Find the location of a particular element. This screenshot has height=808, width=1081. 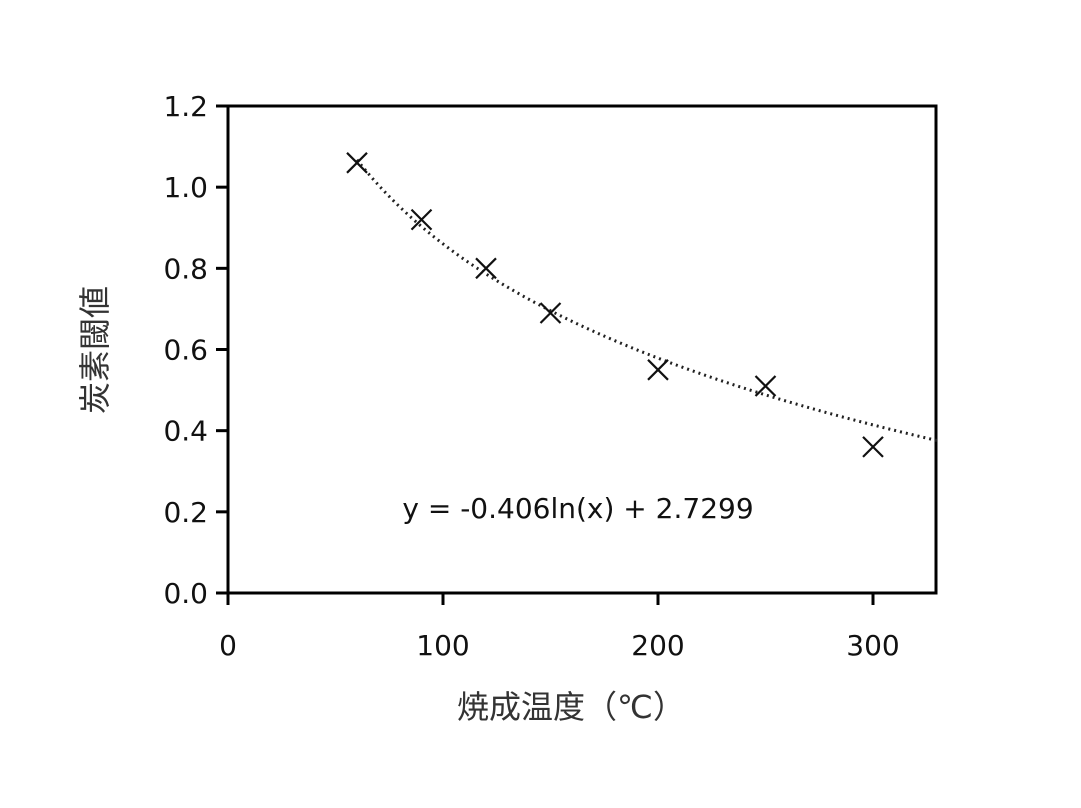

trendline-equation: y = -0.406ln(x) + 2.7299 is located at coordinates (577, 508).